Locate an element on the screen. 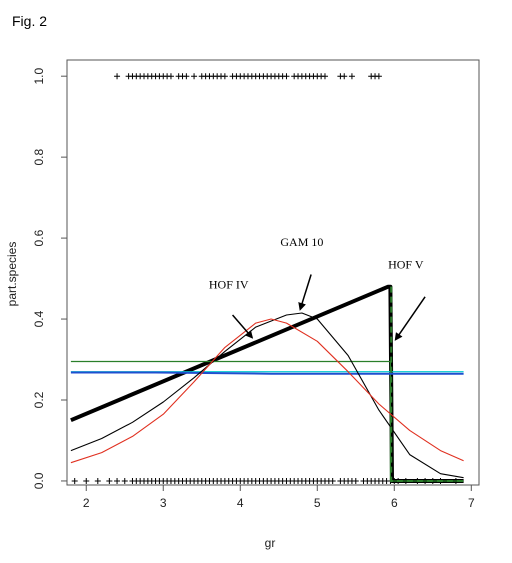 The image size is (512, 563). y-tick-label: 0.4 is located at coordinates (39, 318).